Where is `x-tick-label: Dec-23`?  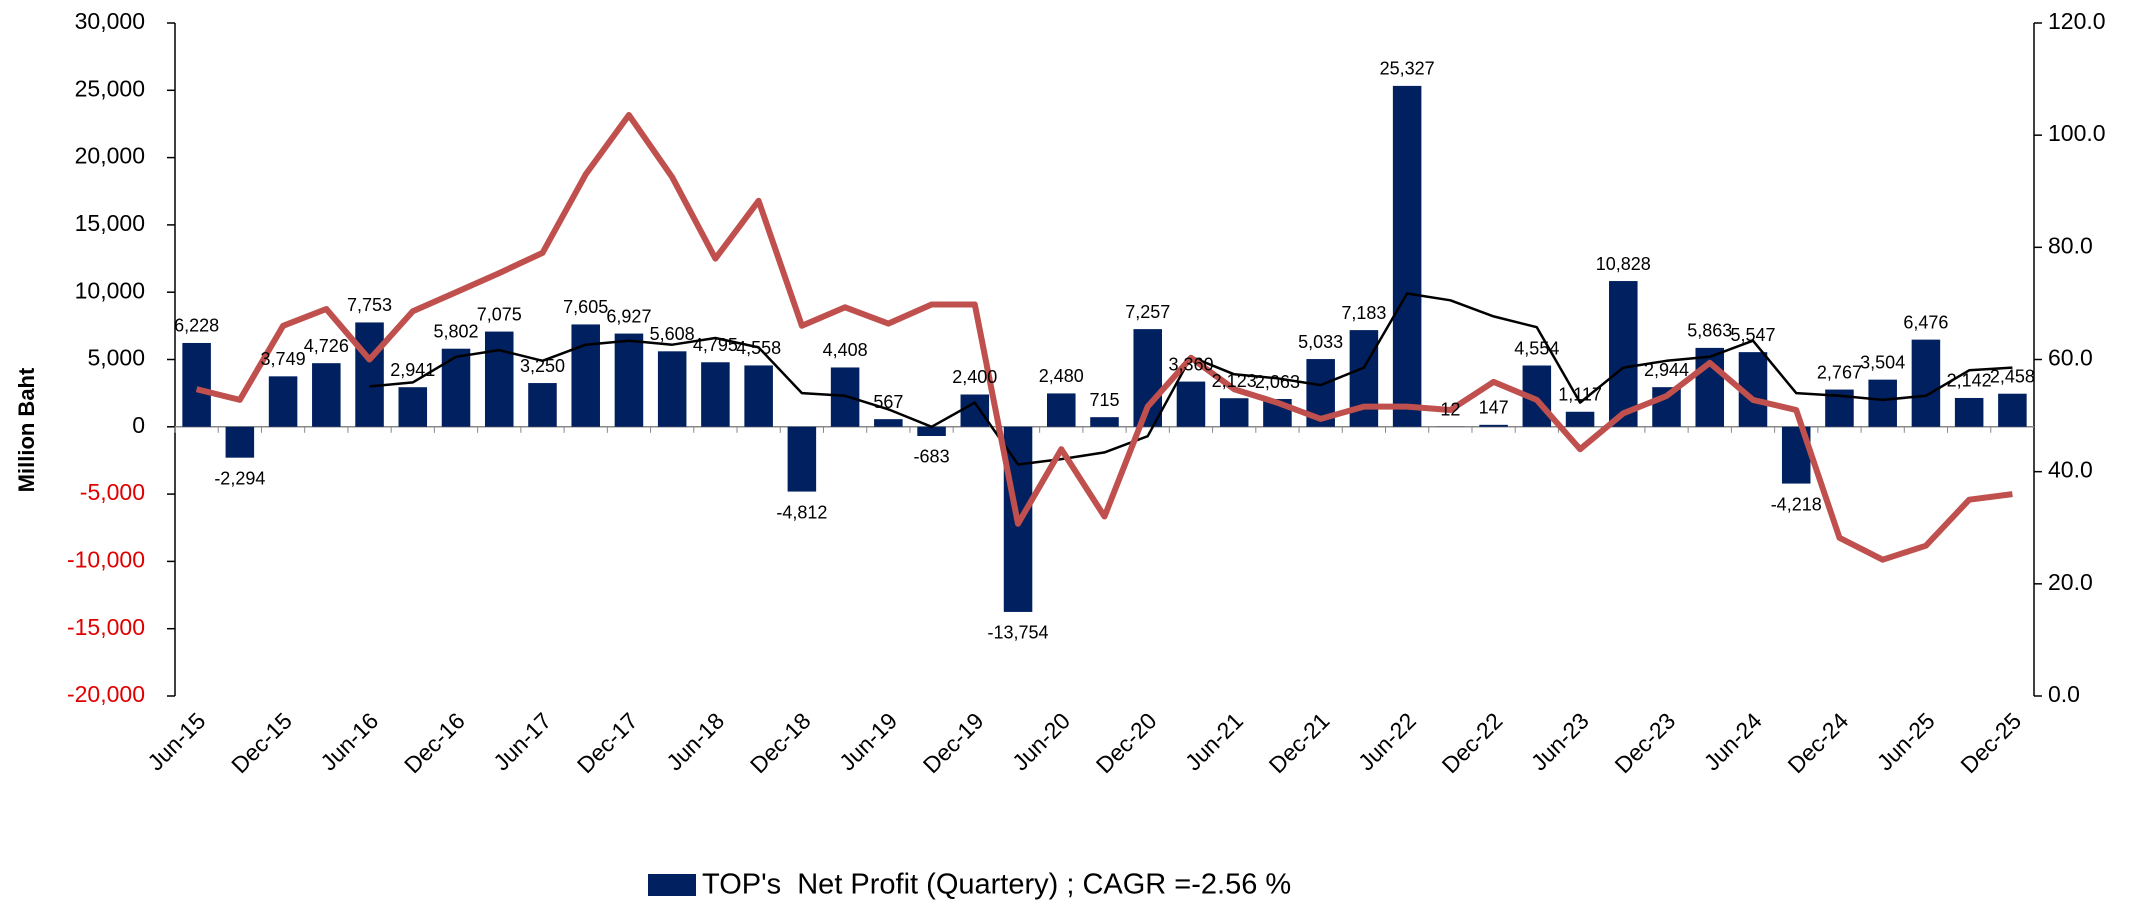
x-tick-label: Dec-23 is located at coordinates (1645, 742).